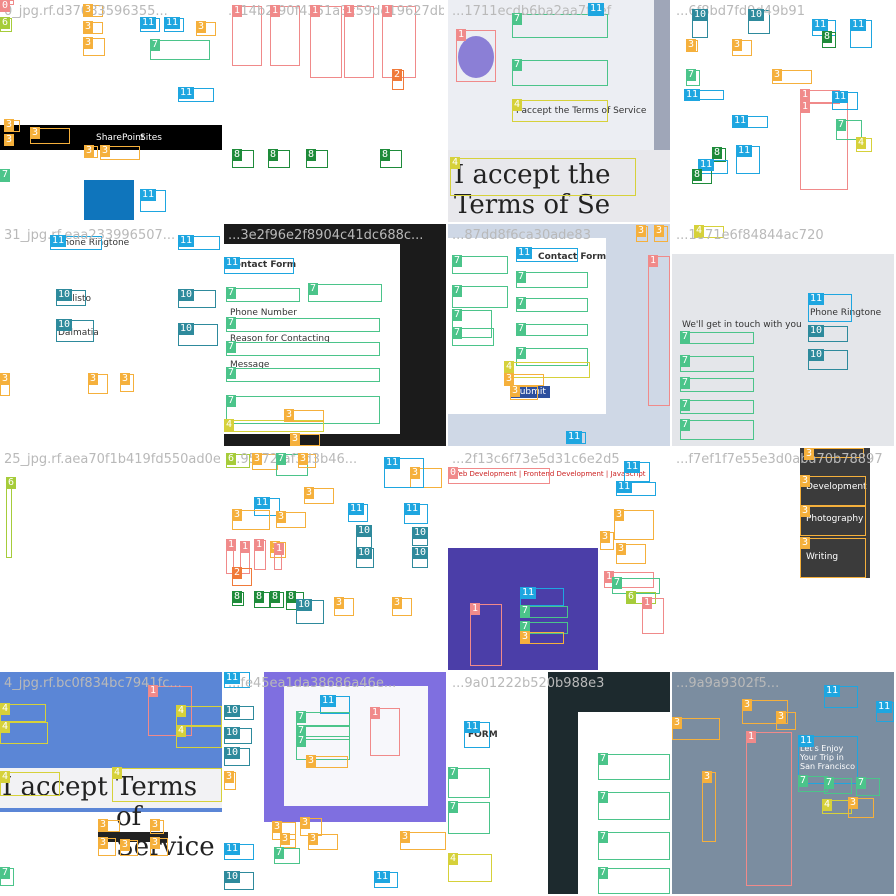 This screenshot has width=896, height=896. I want to click on form-card, so click(312, 339).